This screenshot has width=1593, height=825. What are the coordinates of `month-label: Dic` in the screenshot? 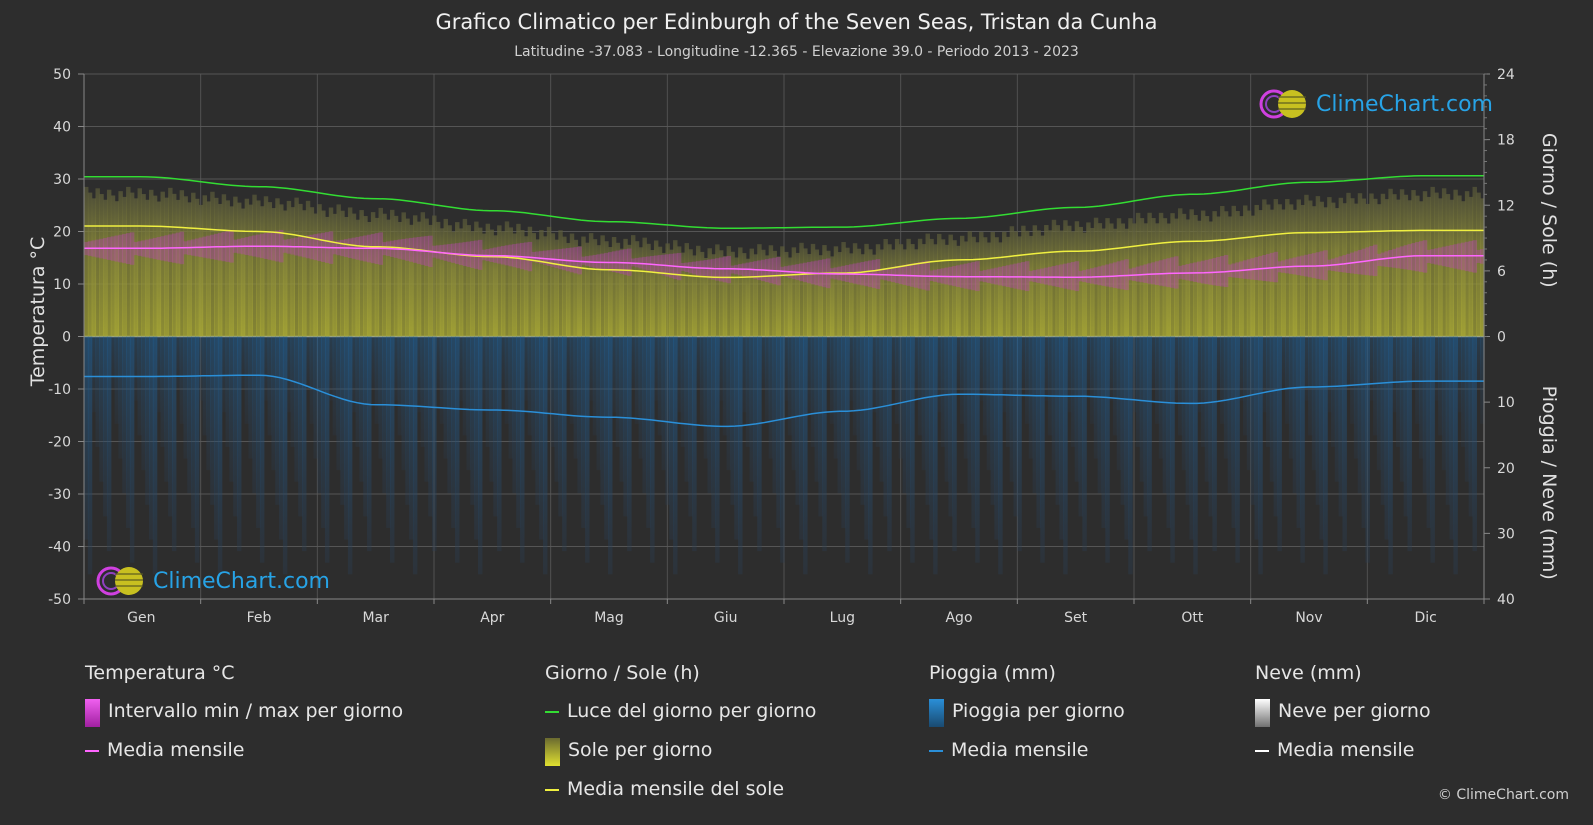 It's located at (1425, 618).